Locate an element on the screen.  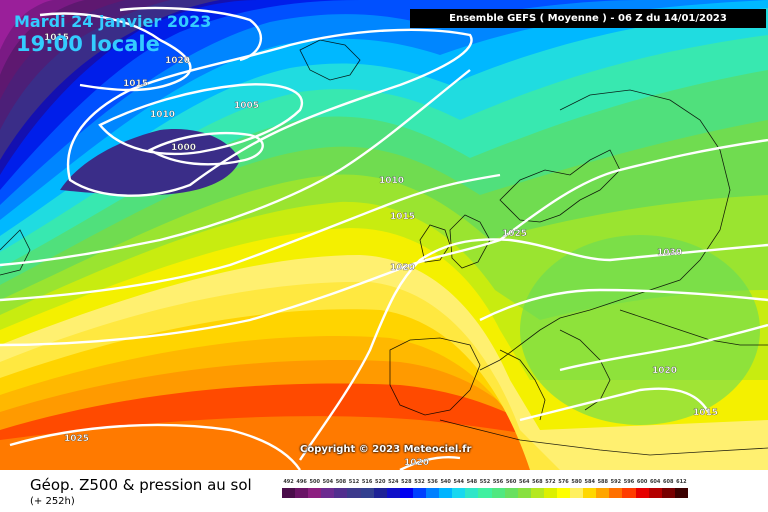
legend-label: 572 is located at coordinates (550, 482).